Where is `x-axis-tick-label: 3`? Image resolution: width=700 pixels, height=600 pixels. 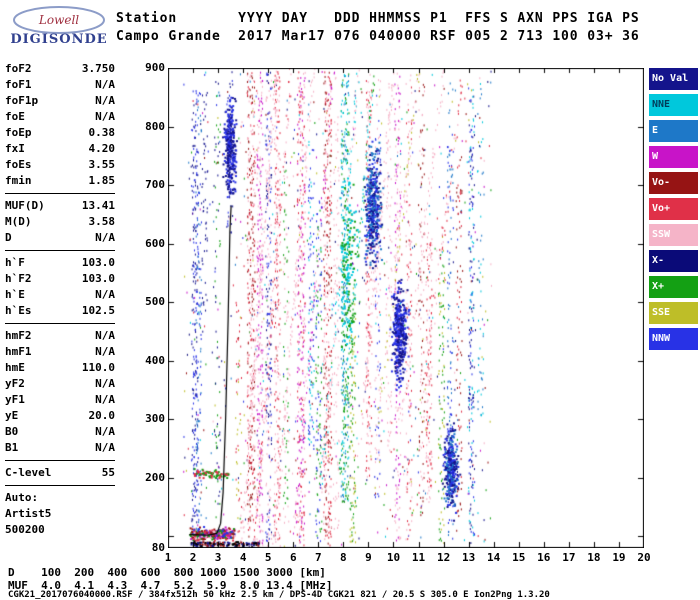 x-axis-tick-label: 3 is located at coordinates (218, 557).